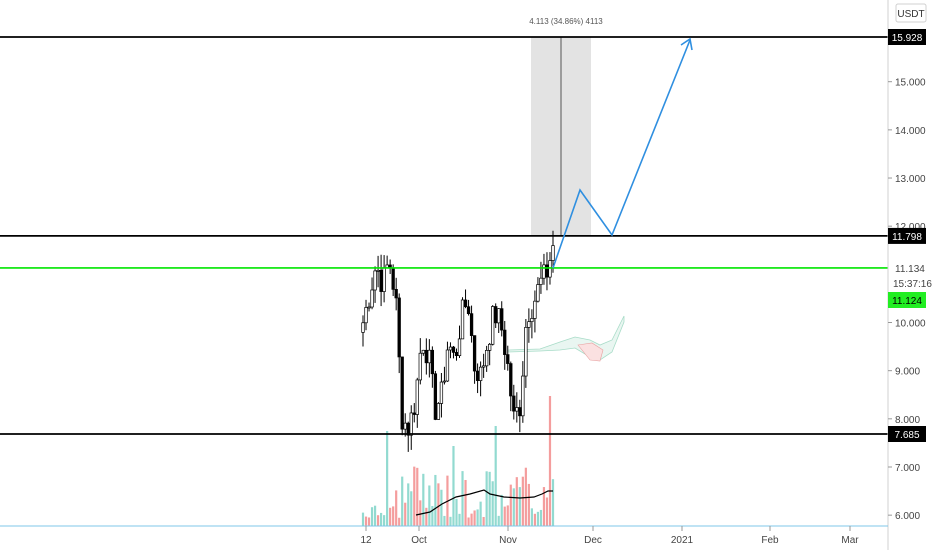  What do you see at coordinates (458, 341) in the screenshot?
I see `candle-layer` at bounding box center [458, 341].